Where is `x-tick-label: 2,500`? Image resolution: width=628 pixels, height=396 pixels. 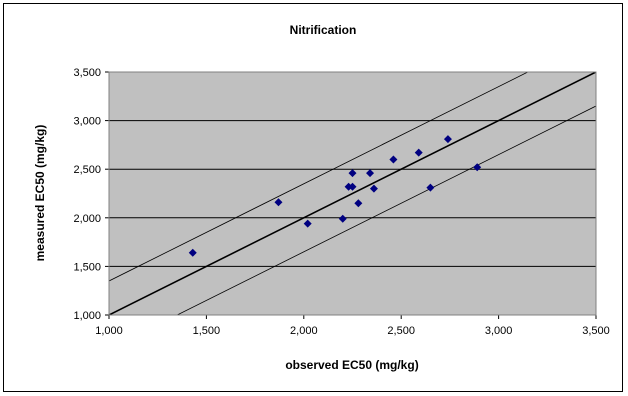 x-tick-label: 2,500 is located at coordinates (401, 331).